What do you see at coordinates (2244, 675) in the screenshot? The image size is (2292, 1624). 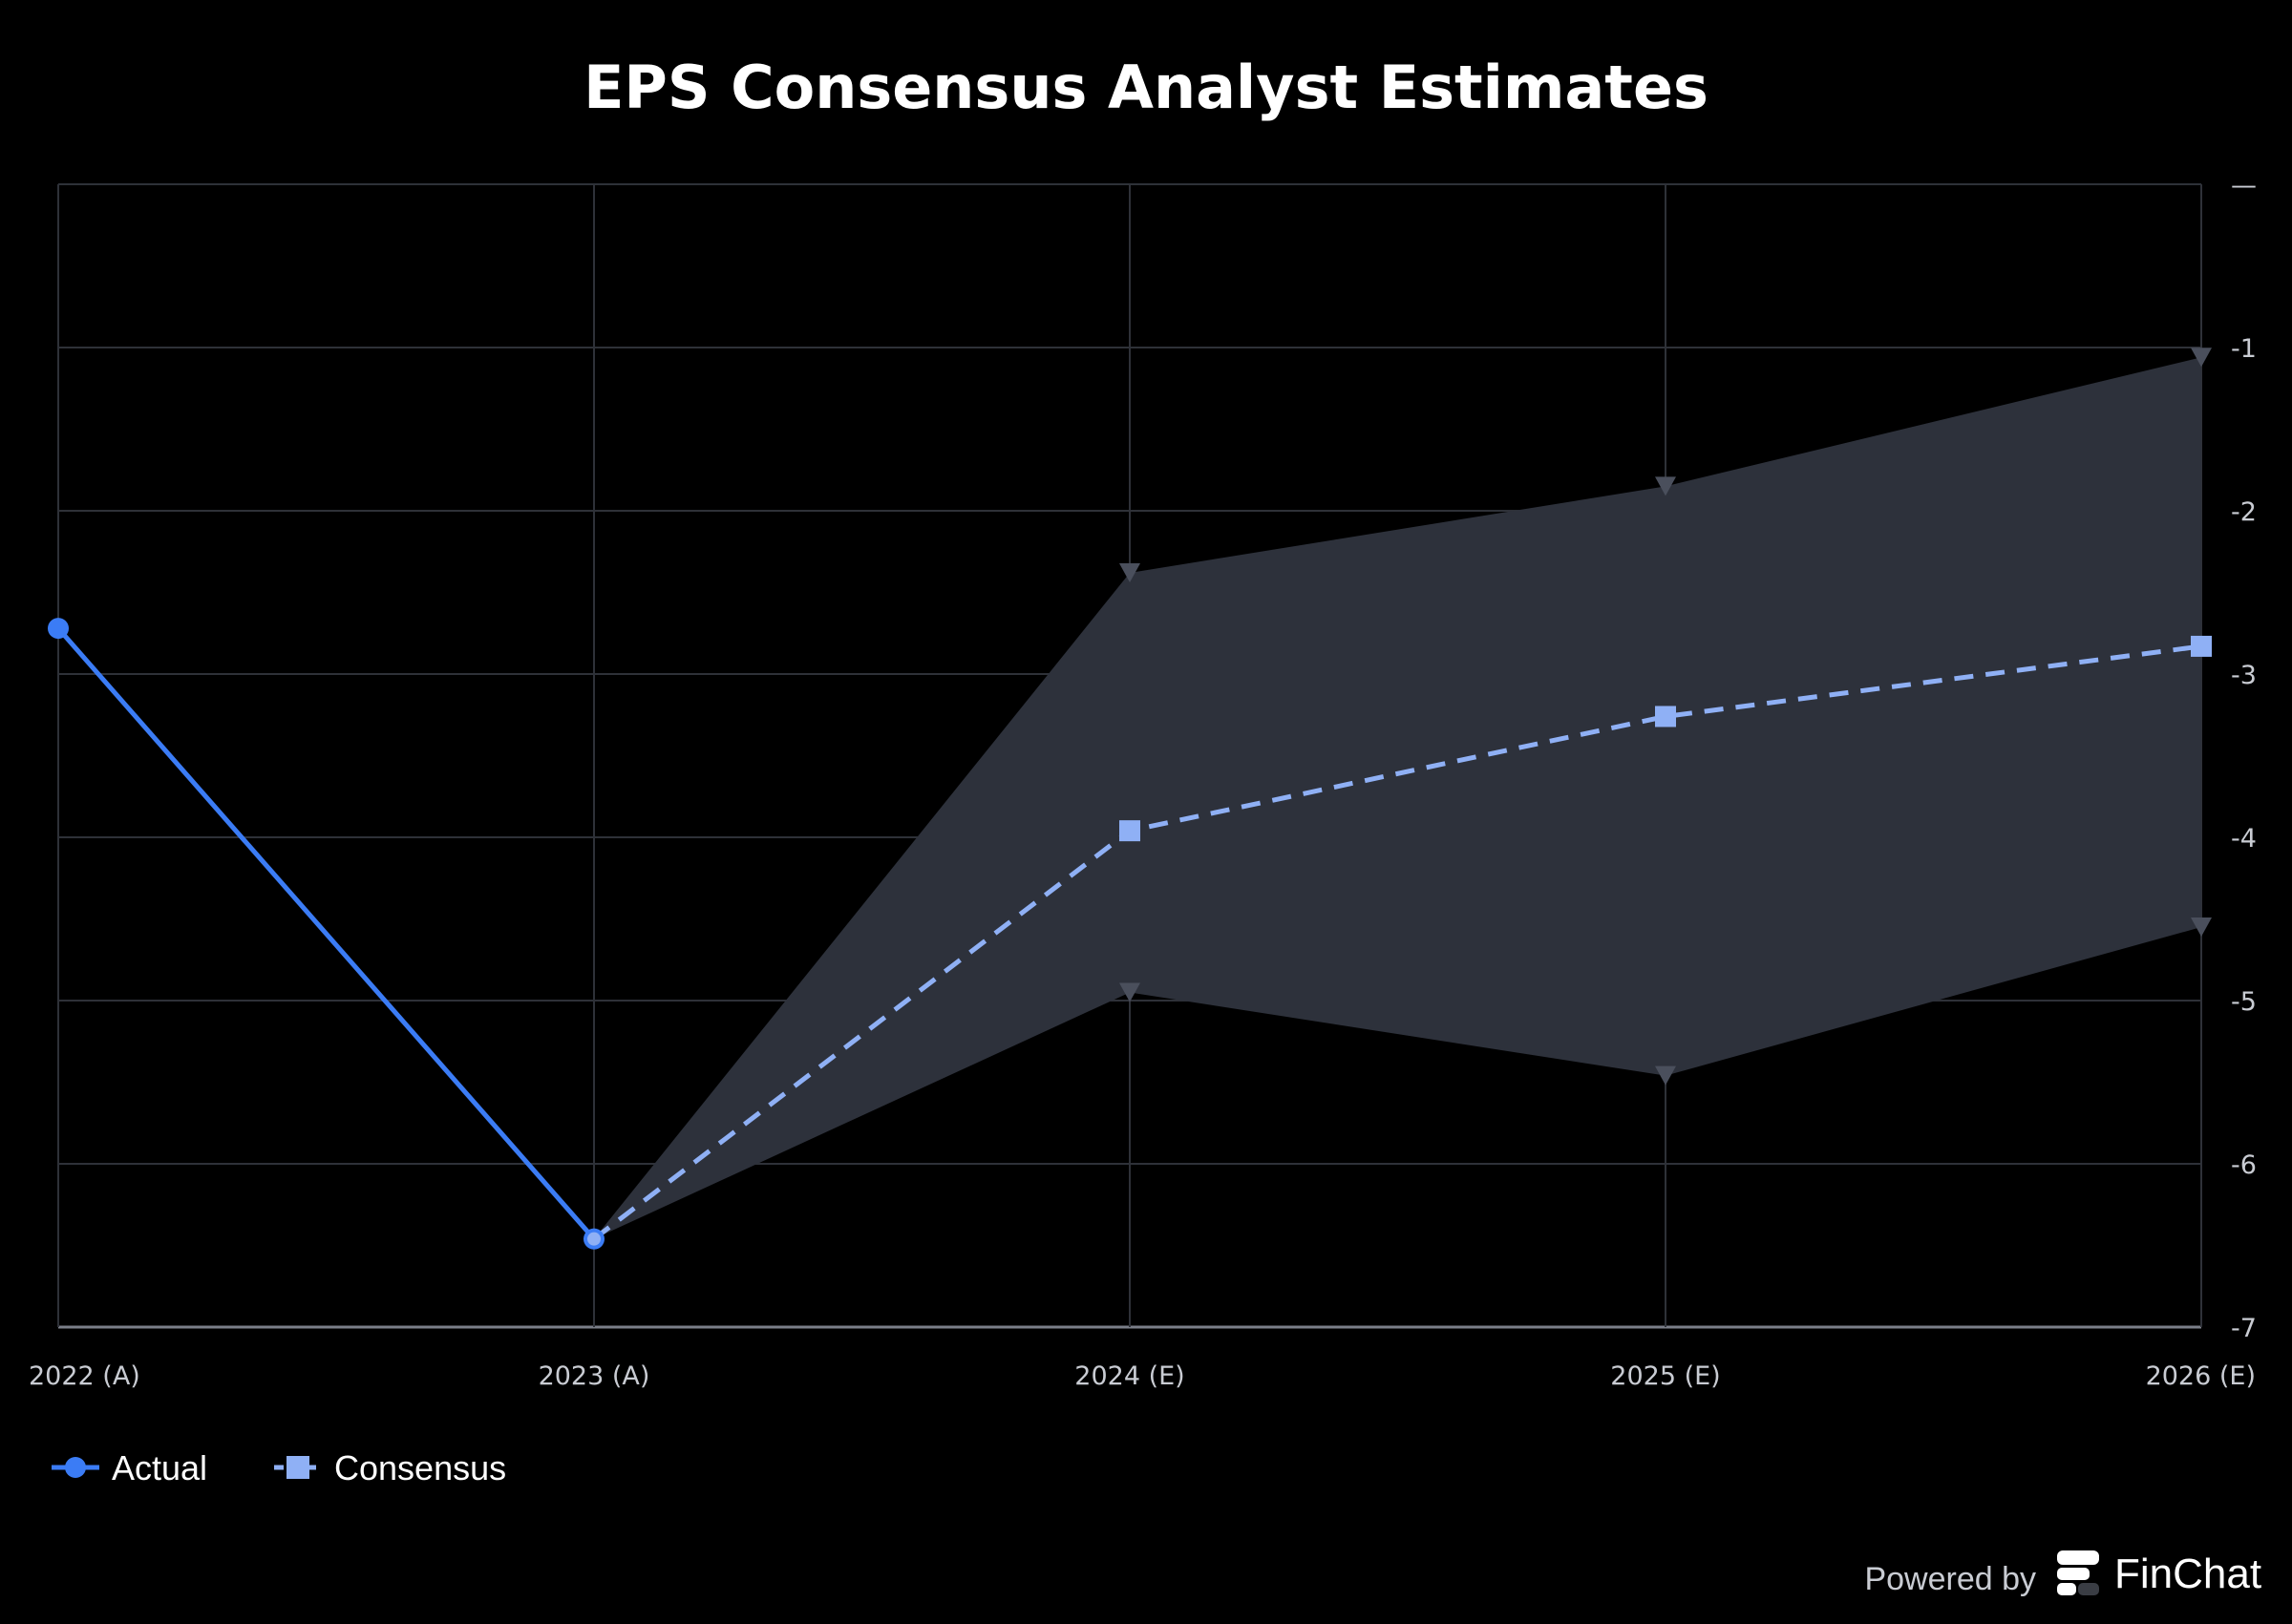 I see `y-tick-label-3: -3` at bounding box center [2244, 675].